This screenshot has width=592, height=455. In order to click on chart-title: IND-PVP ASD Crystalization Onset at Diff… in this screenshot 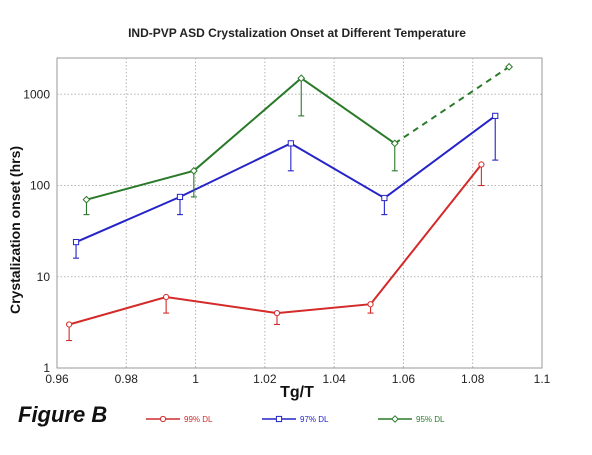, I will do `click(297, 33)`.